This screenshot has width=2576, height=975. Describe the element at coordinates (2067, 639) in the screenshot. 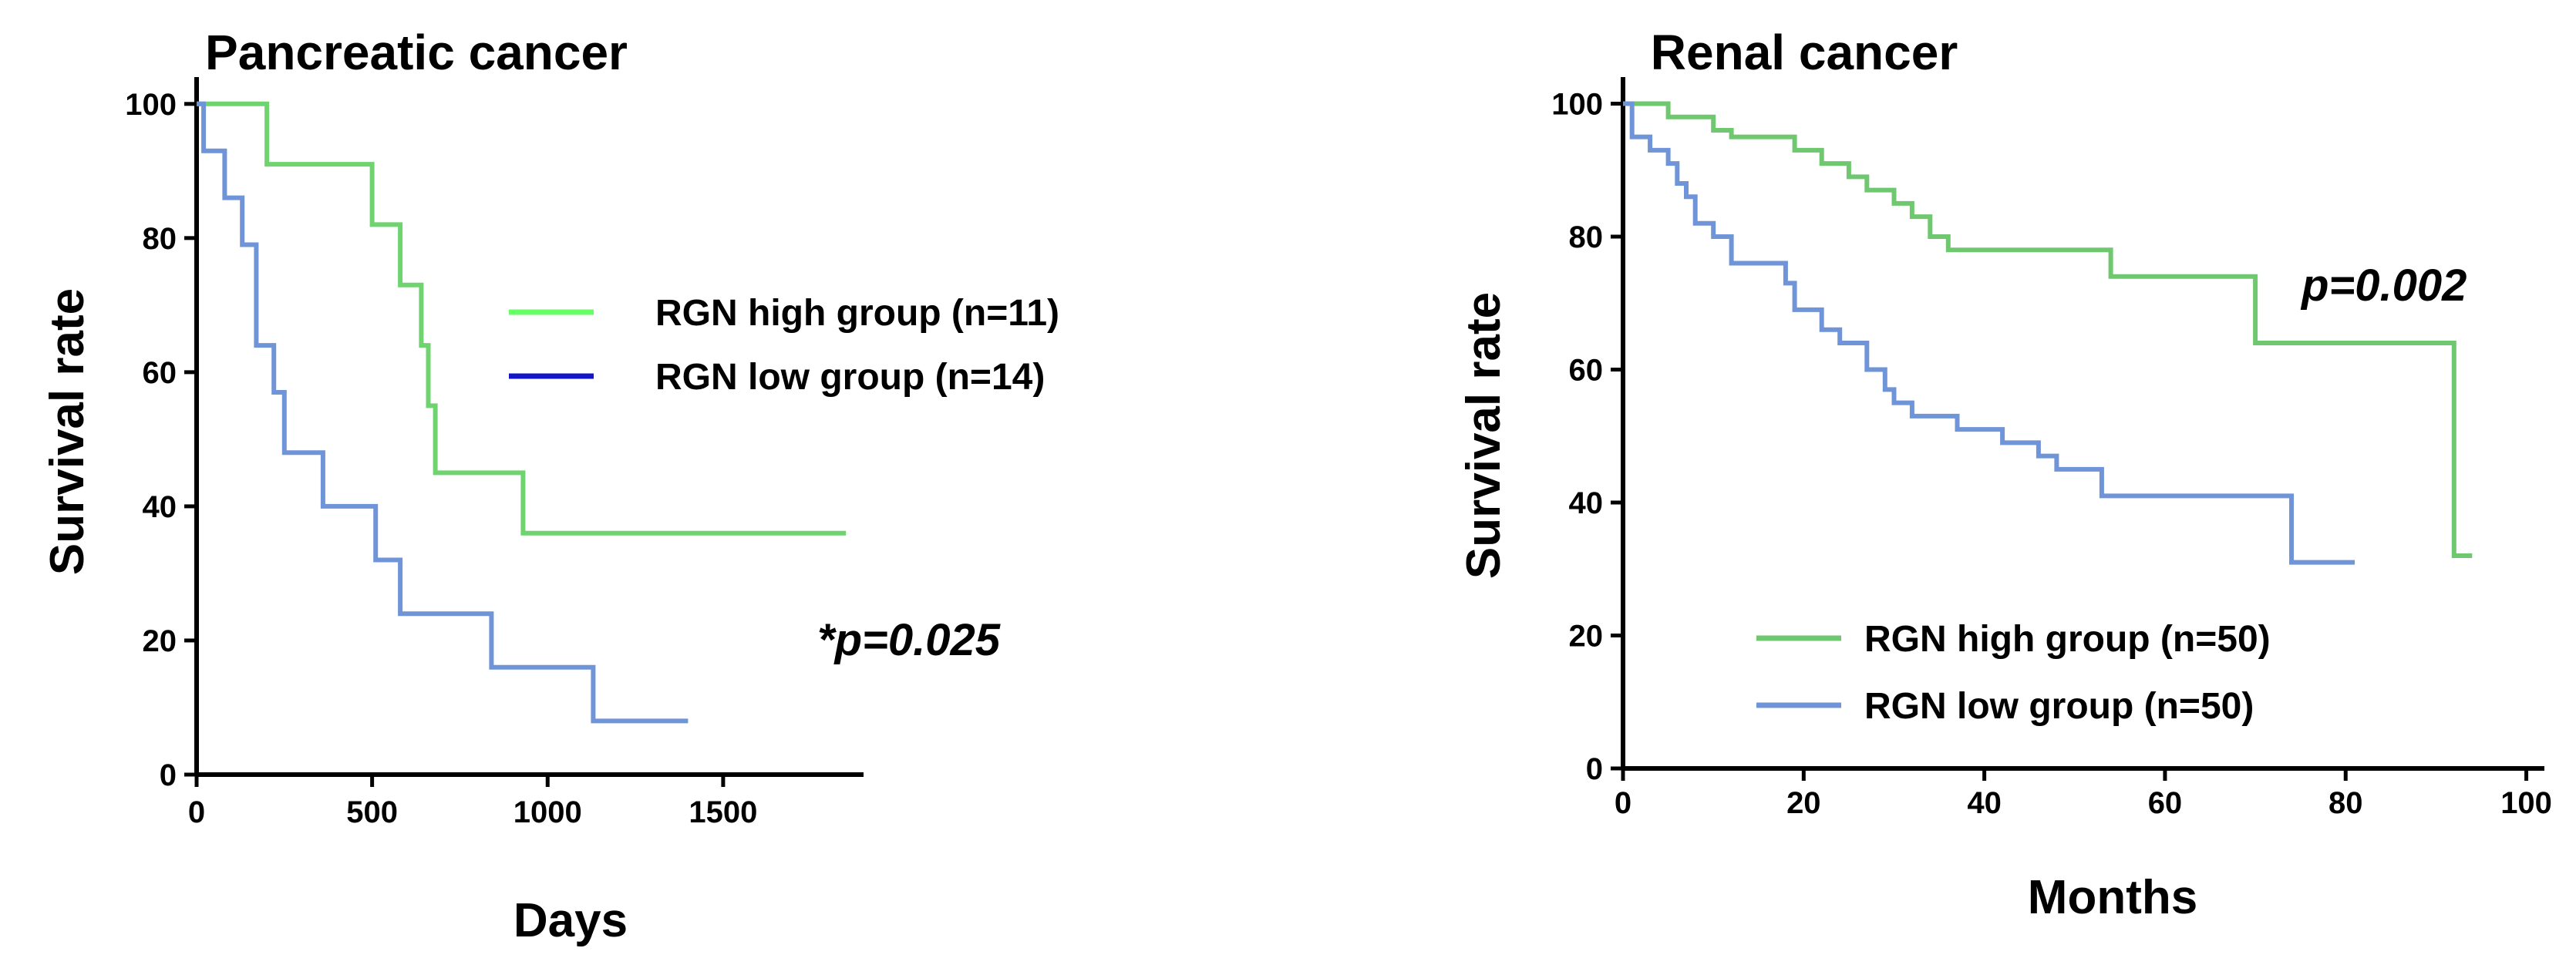

I see `legend-label-high: RGN high group (n=50)` at that location.